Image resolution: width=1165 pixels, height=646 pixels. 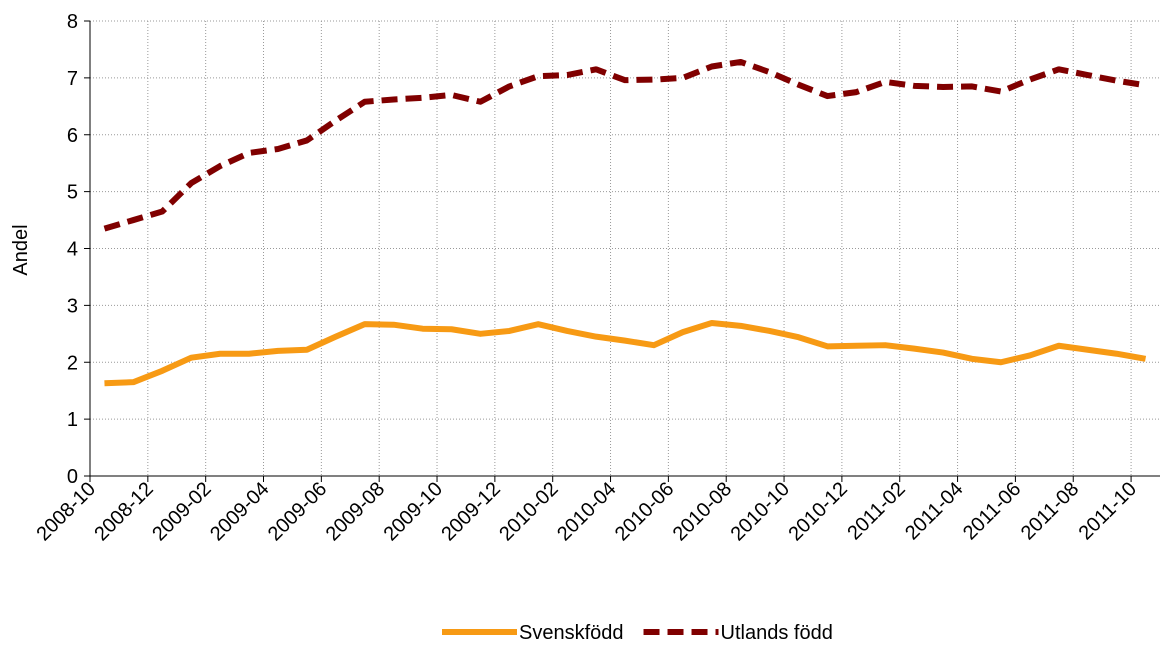 I want to click on x-tick-label: 2011-10, so click(x=1108, y=511).